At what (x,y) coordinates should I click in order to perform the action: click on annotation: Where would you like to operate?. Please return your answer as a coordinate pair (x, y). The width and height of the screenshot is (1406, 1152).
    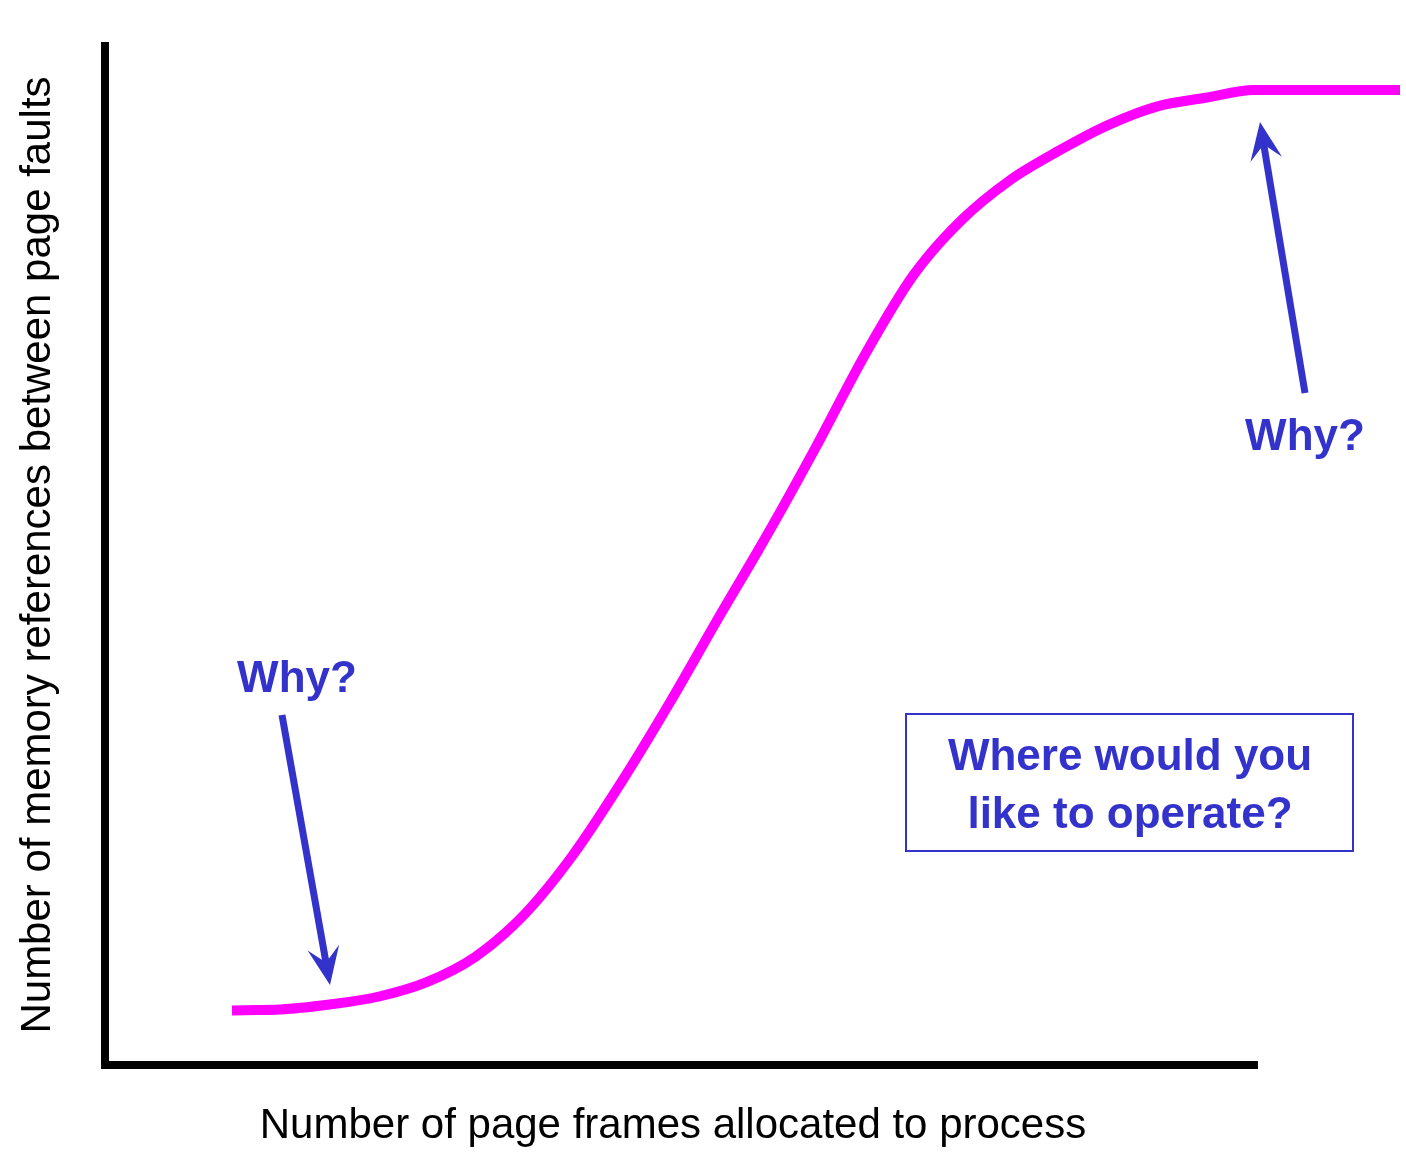
    Looking at the image, I should click on (1130, 783).